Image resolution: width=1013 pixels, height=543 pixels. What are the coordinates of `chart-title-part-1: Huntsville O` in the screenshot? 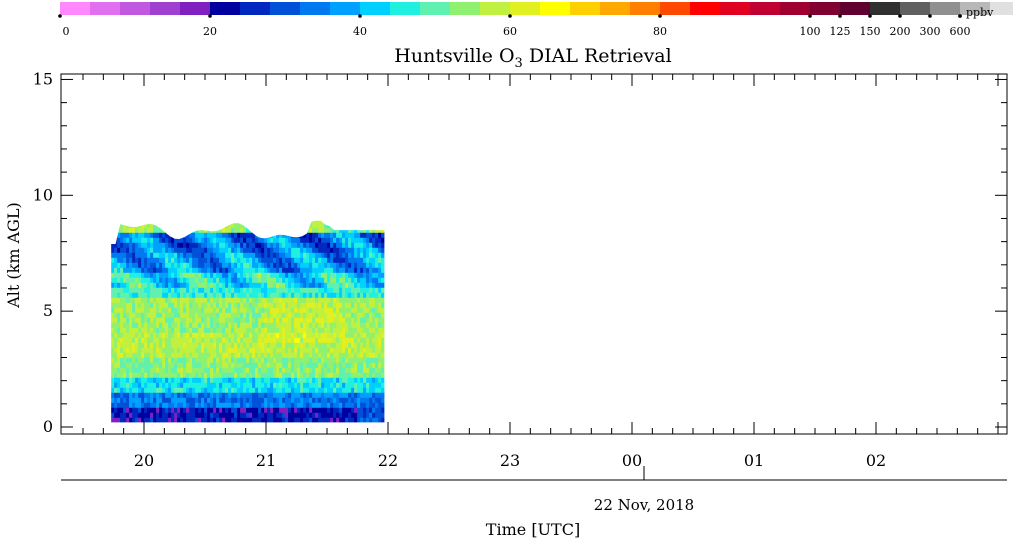 It's located at (454, 56).